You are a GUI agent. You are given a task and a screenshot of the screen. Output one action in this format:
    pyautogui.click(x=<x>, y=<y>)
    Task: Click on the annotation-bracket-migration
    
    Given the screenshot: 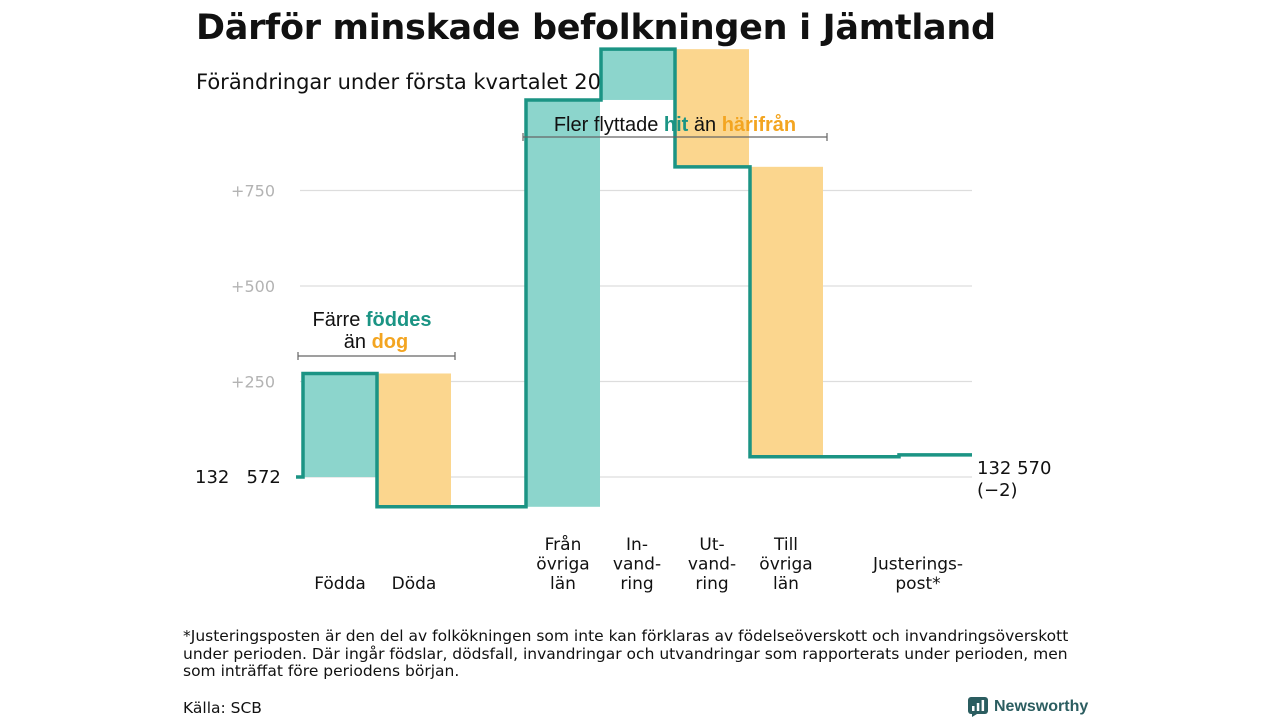 What is the action you would take?
    pyautogui.click(x=675, y=137)
    